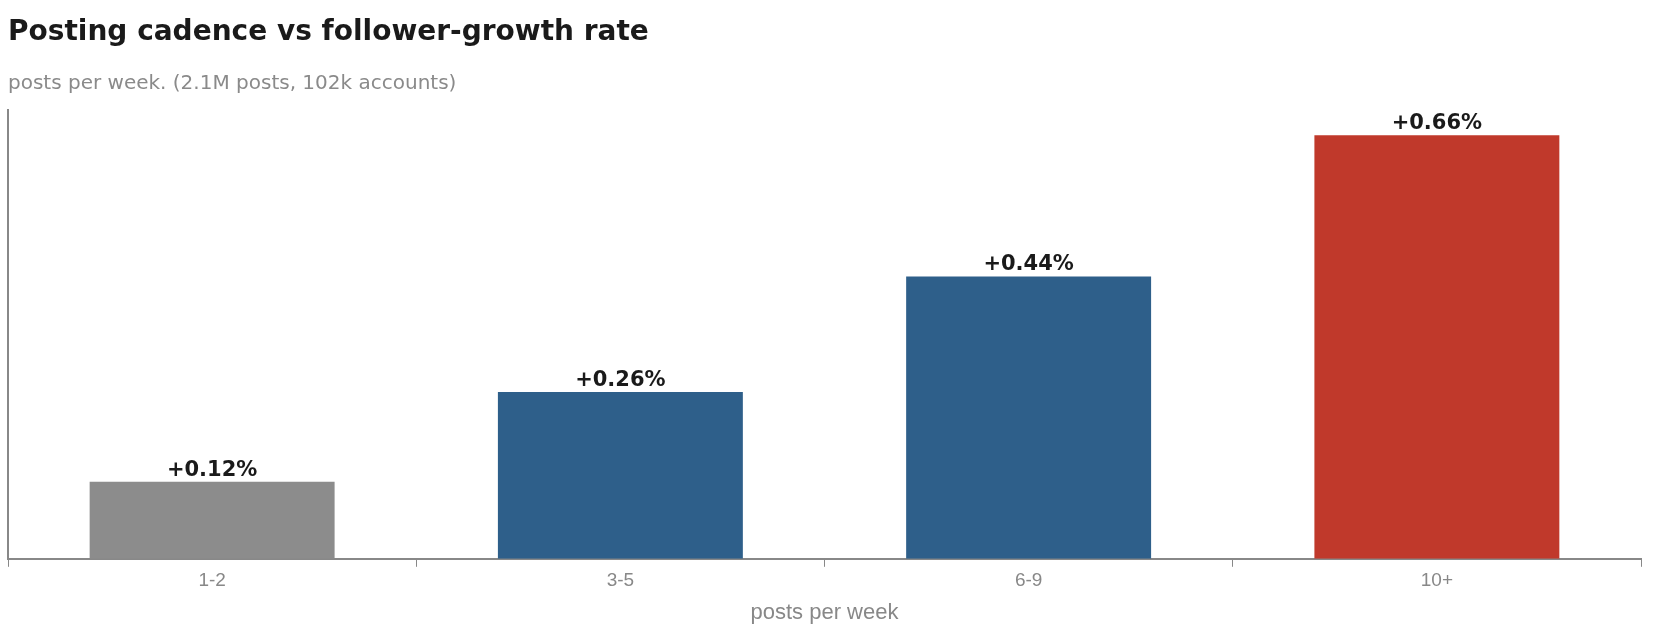 Image resolution: width=1659 pixels, height=640 pixels. What do you see at coordinates (1436, 580) in the screenshot?
I see `x-tick-label: 10+` at bounding box center [1436, 580].